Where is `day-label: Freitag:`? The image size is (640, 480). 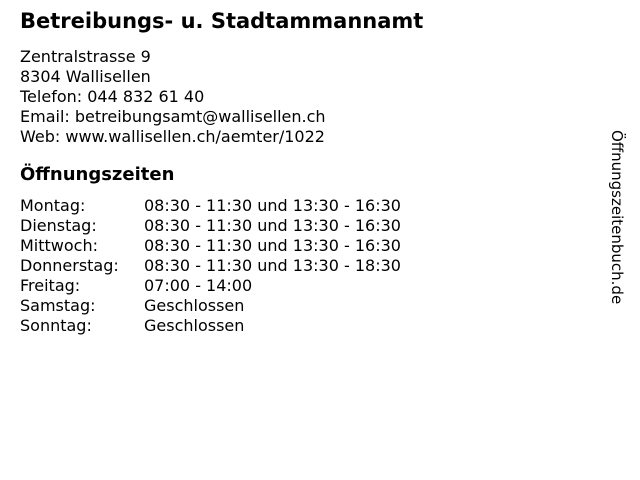 day-label: Freitag: is located at coordinates (50, 285).